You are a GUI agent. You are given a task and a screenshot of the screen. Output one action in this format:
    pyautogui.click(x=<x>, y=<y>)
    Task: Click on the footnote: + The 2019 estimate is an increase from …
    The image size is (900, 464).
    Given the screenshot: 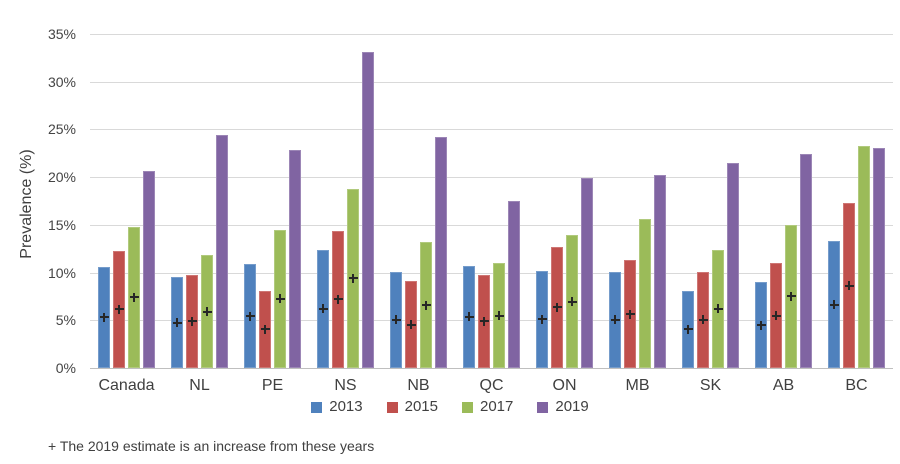 What is the action you would take?
    pyautogui.click(x=211, y=446)
    